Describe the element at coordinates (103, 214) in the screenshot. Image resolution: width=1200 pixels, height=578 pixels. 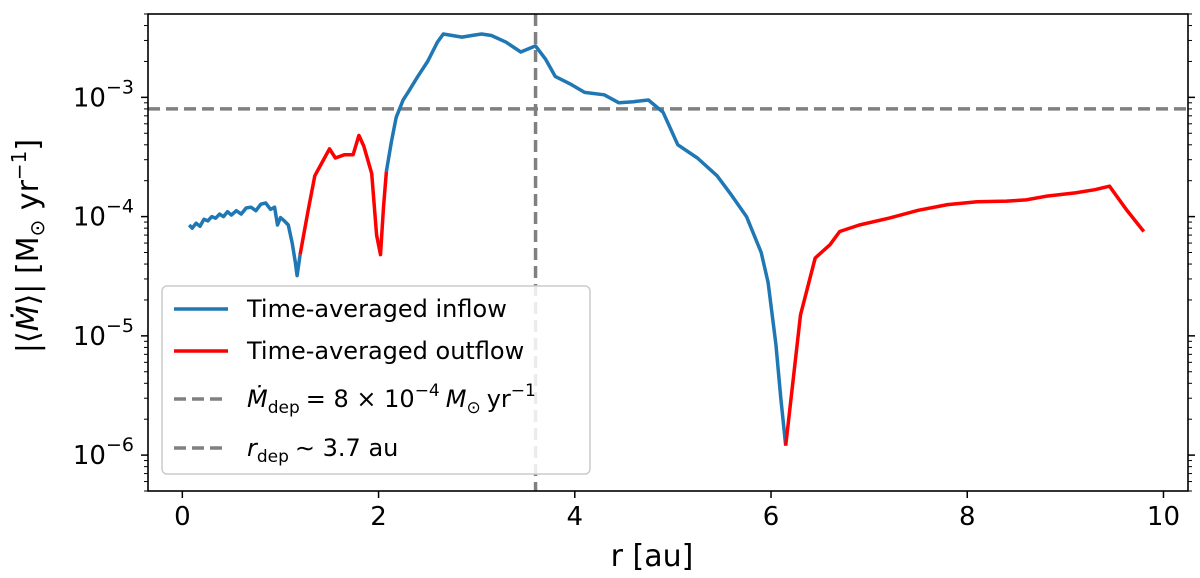
I see `y-tick-label: 10⁻⁴` at that location.